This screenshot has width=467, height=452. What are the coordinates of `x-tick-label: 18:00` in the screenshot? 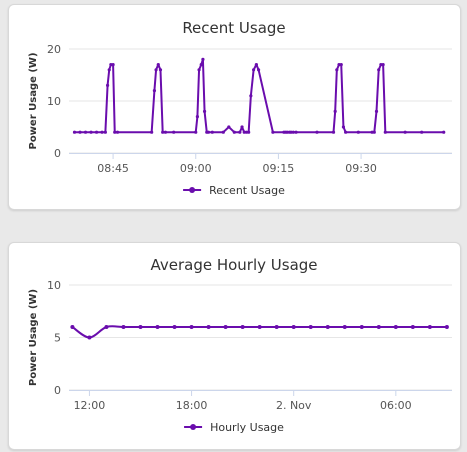 It's located at (192, 405).